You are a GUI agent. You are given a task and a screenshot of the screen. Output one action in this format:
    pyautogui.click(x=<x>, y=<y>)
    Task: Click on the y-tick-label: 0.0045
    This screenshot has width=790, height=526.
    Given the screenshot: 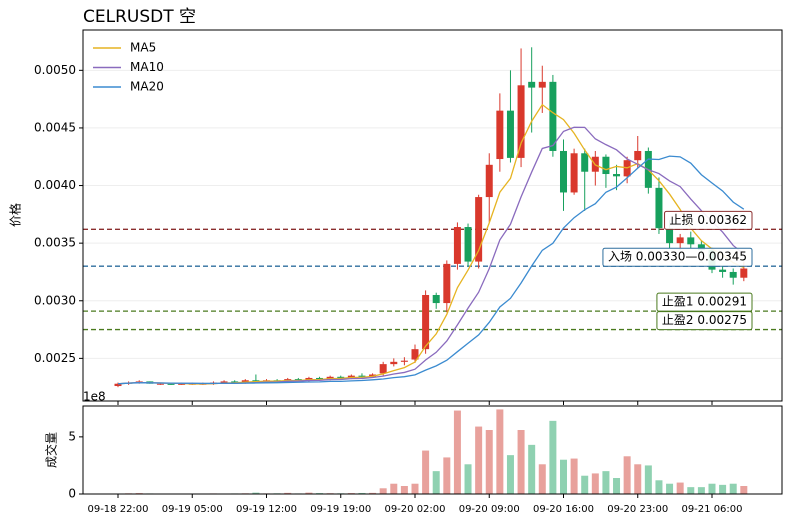 What is the action you would take?
    pyautogui.click(x=55, y=127)
    